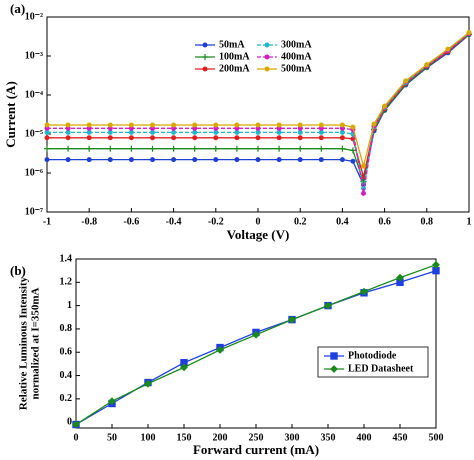  What do you see at coordinates (296, 56) in the screenshot?
I see `legend-label: 400mA` at bounding box center [296, 56].